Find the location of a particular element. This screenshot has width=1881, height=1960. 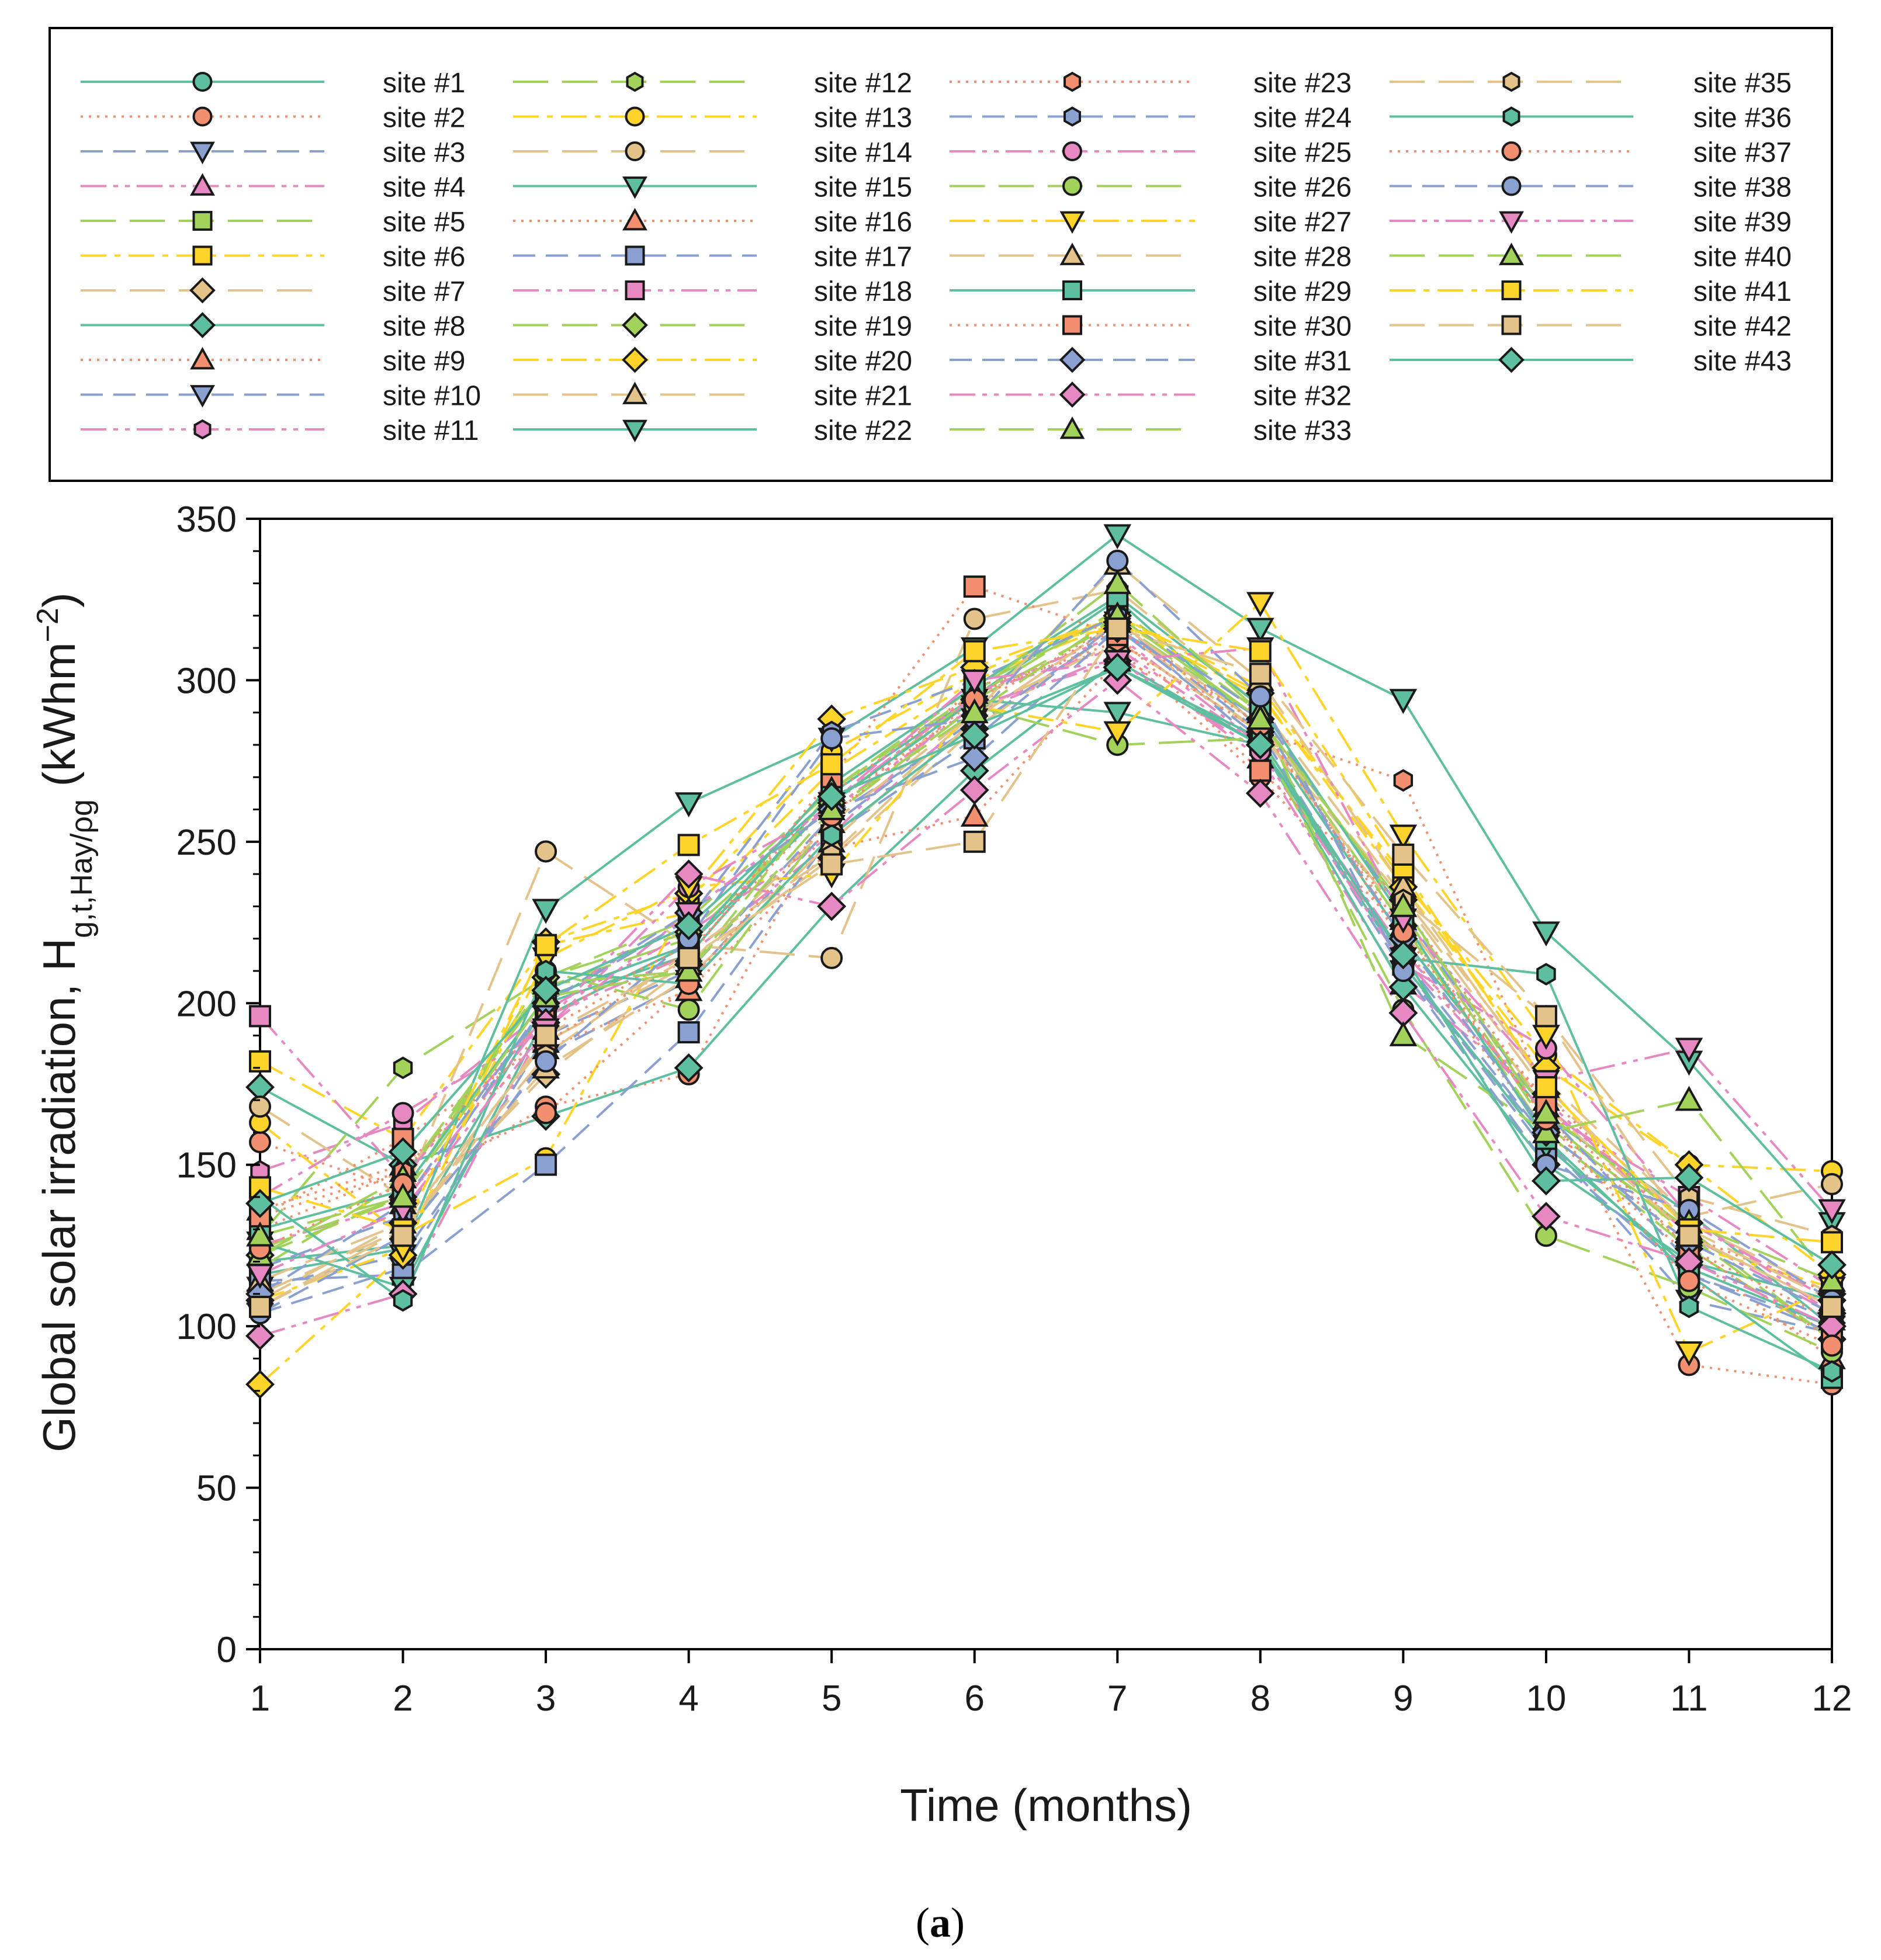

legend-item-site-25: site #25 is located at coordinates (1151, 153).